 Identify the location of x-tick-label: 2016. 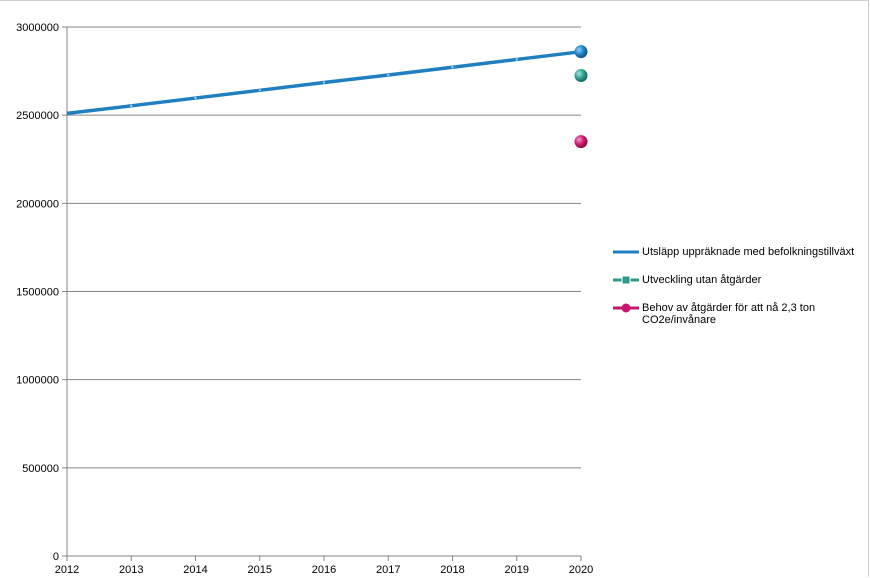
(324, 570).